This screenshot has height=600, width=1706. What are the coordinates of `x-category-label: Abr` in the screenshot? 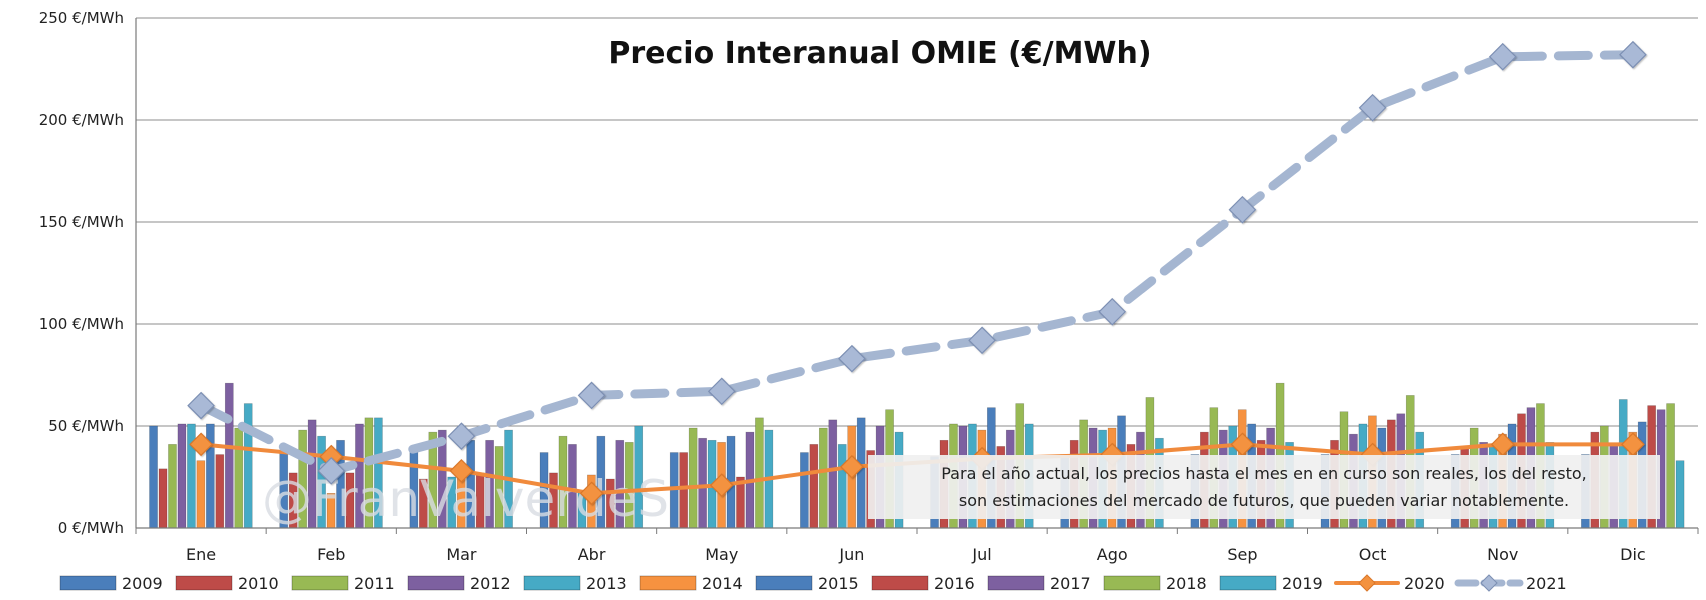 It's located at (592, 554).